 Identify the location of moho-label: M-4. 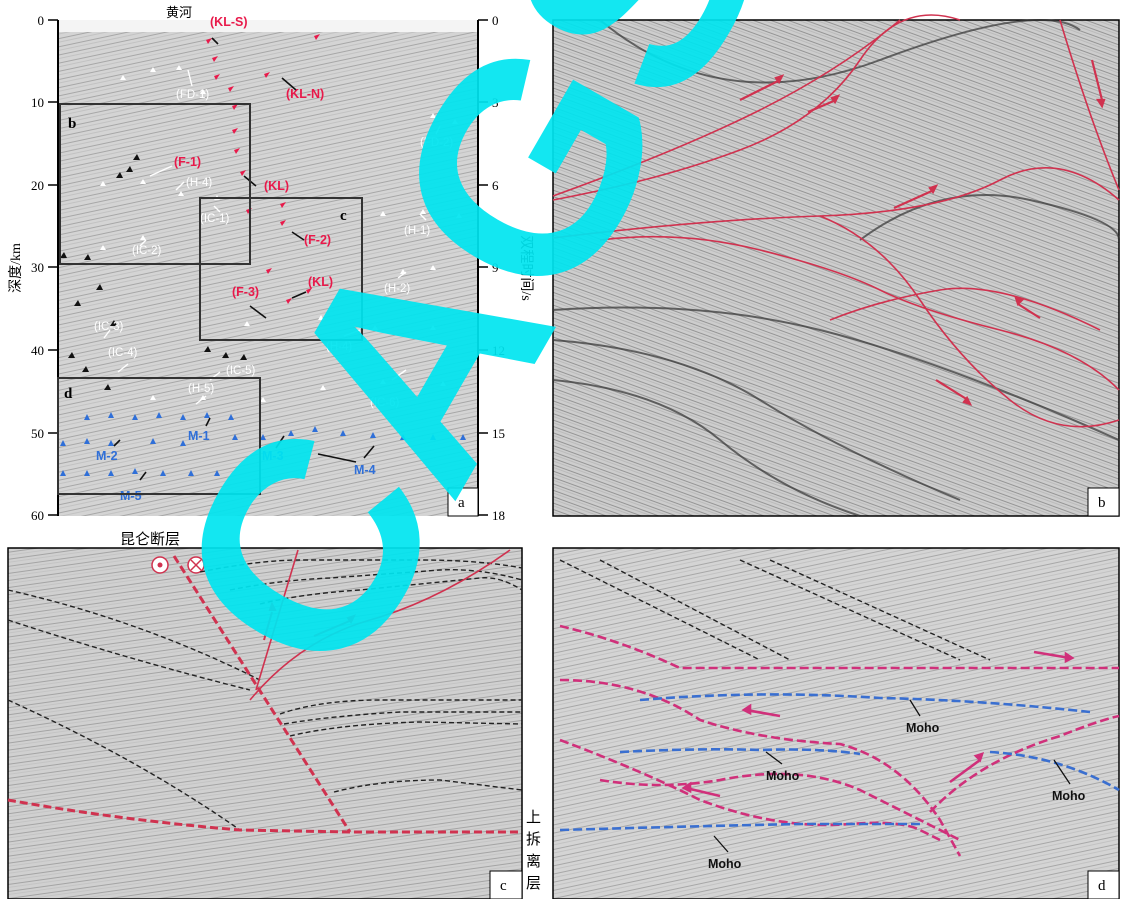
(365, 470).